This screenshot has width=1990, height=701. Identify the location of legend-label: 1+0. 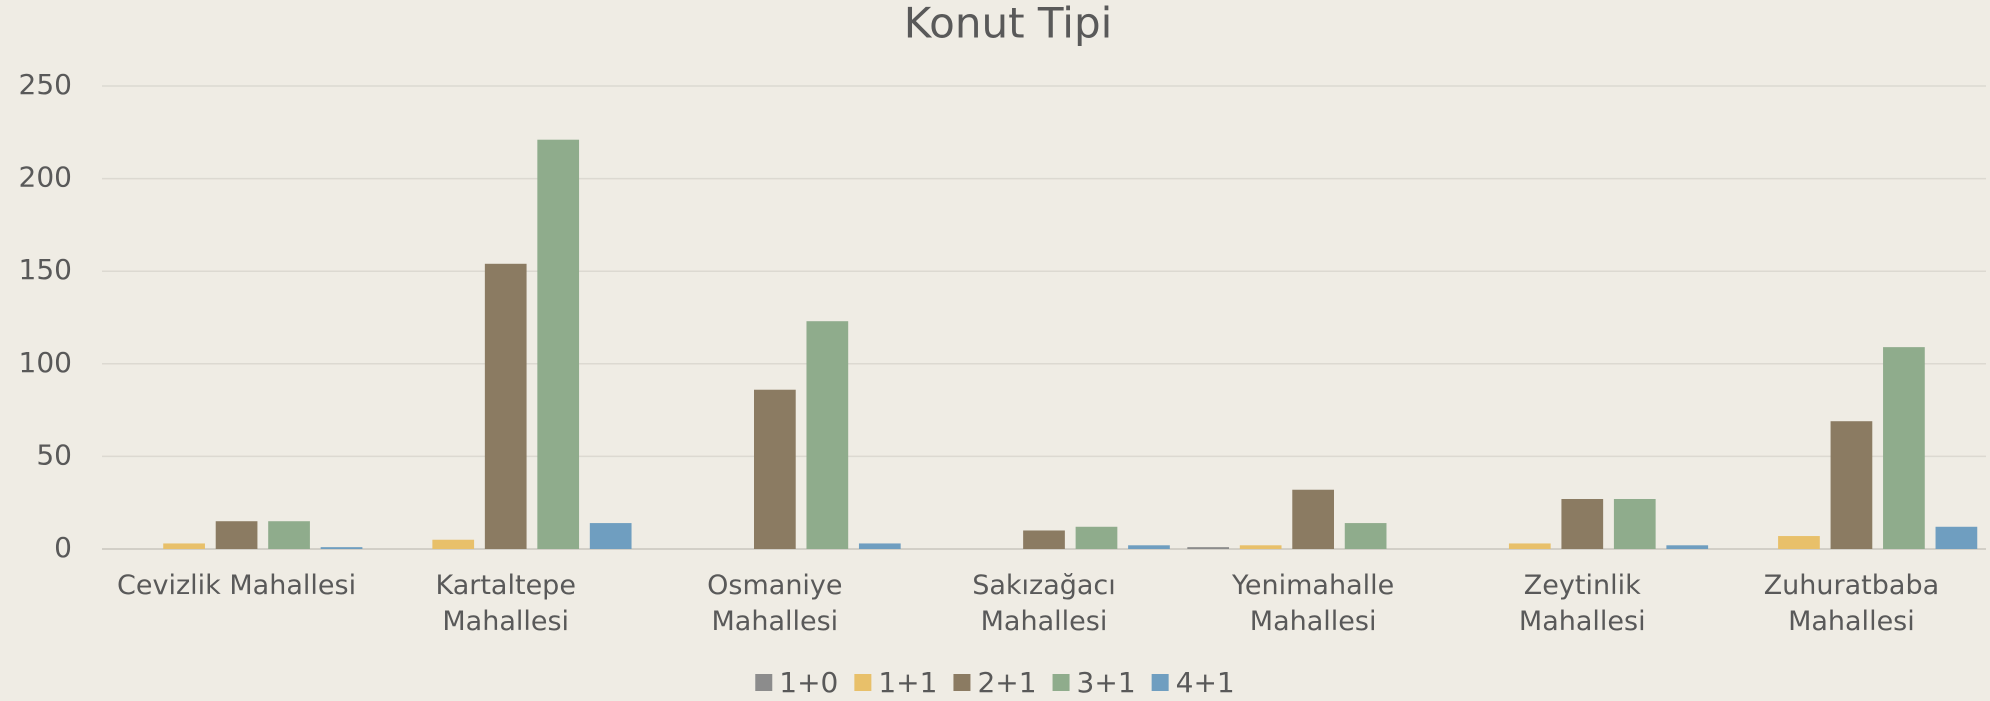
(808, 682).